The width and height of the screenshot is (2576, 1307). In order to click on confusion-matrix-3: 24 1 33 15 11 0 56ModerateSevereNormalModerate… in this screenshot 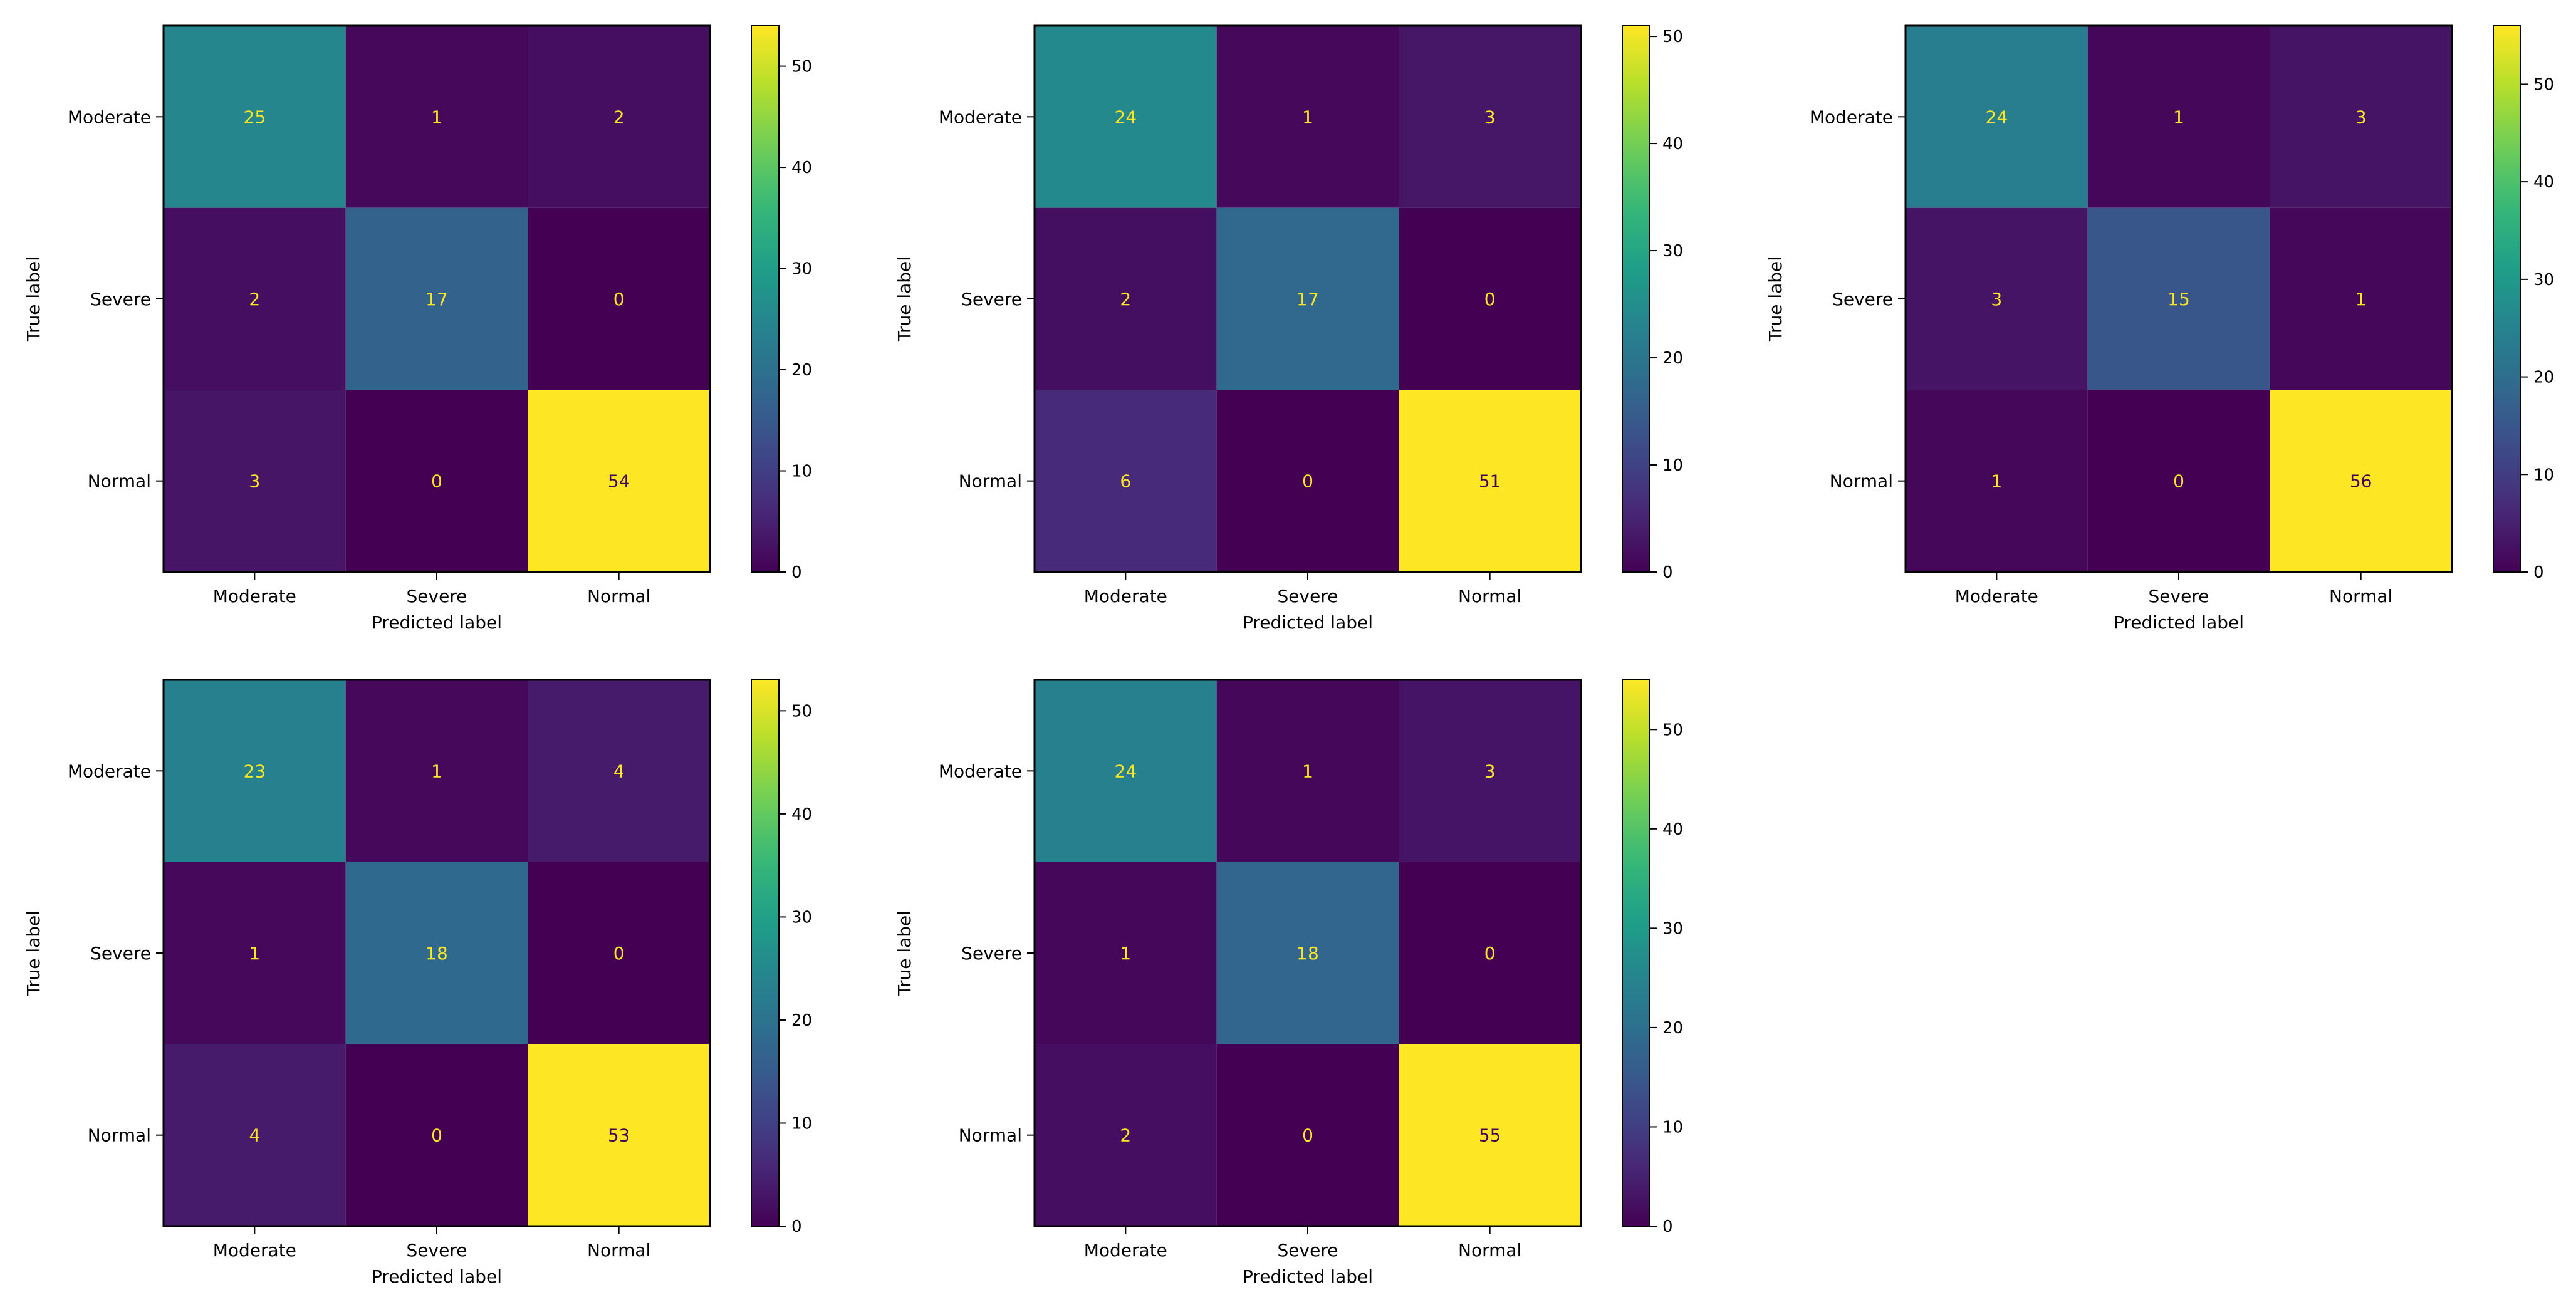, I will do `click(2159, 328)`.